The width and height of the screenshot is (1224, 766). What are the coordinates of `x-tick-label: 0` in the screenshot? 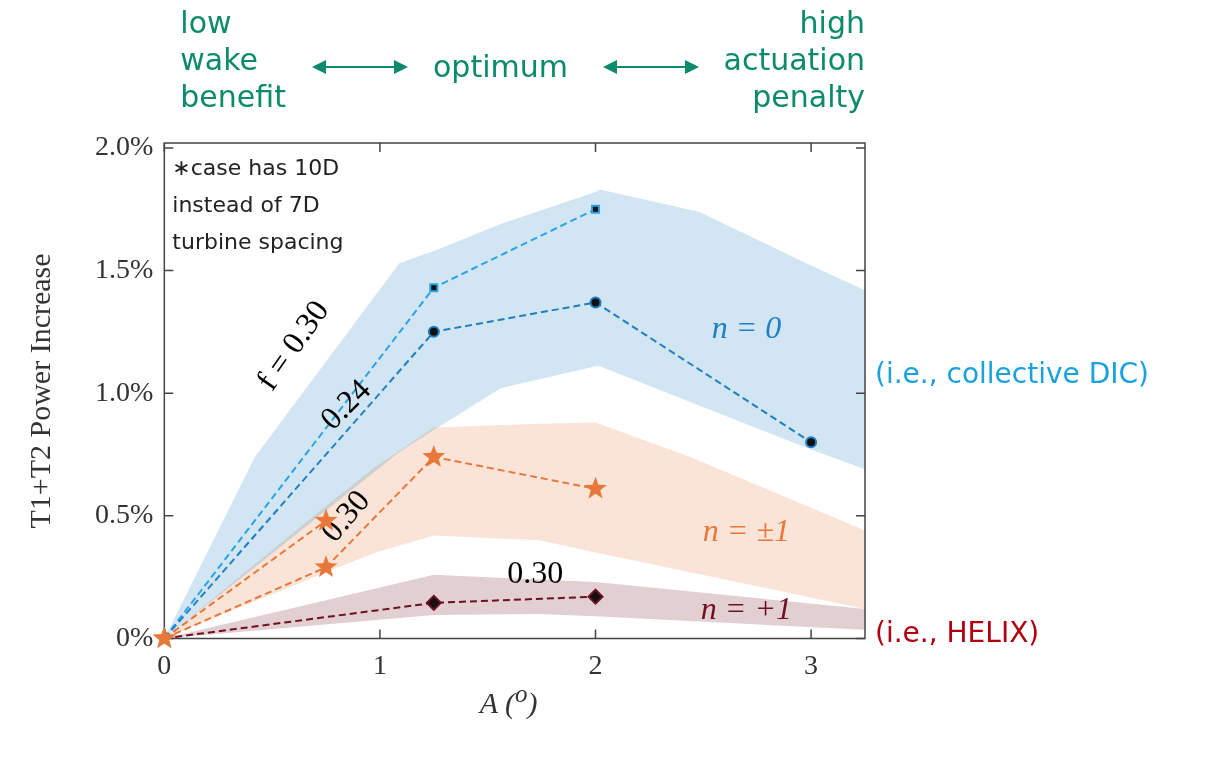 It's located at (164, 664).